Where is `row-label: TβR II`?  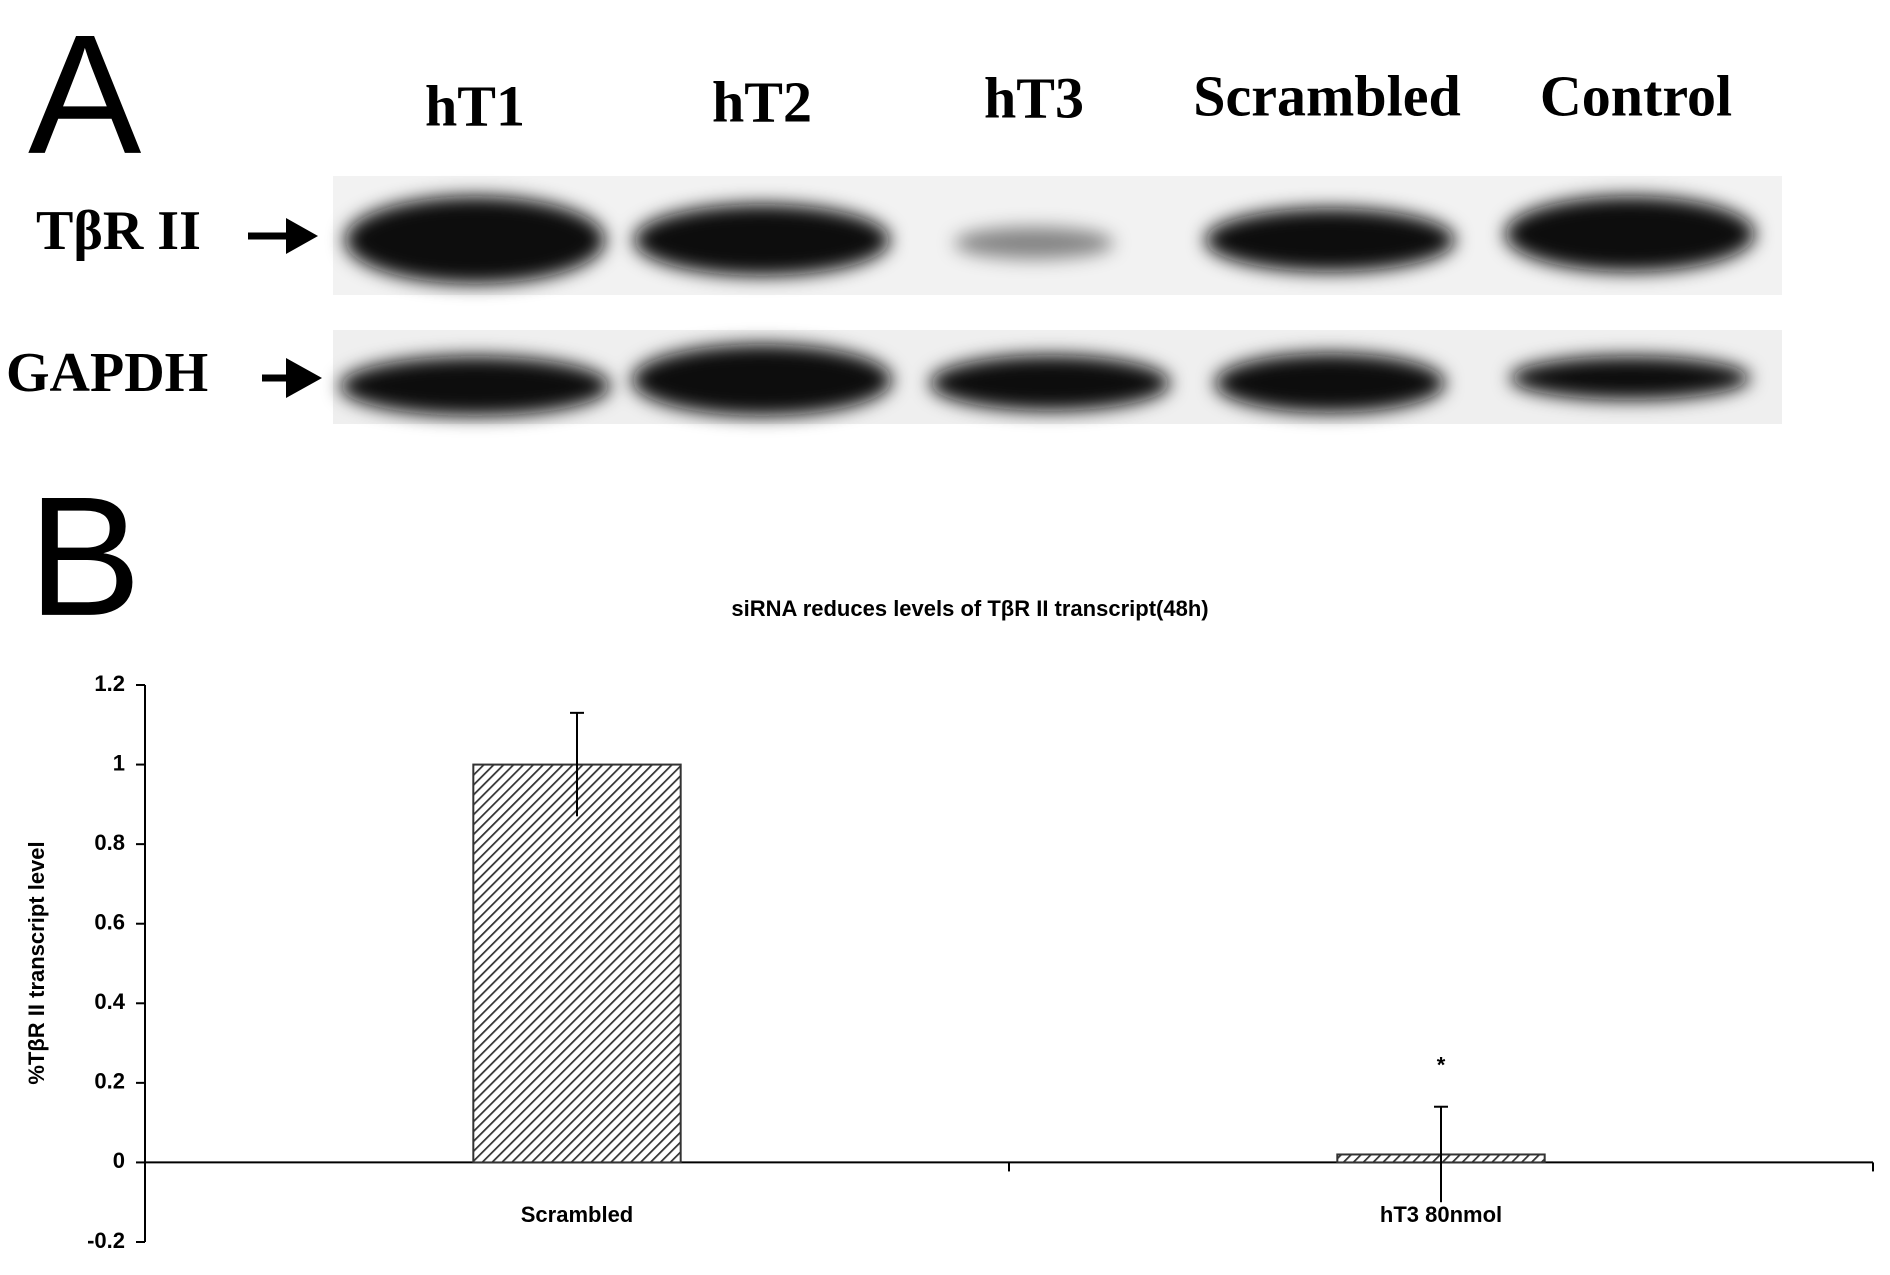 row-label: TβR II is located at coordinates (118, 231).